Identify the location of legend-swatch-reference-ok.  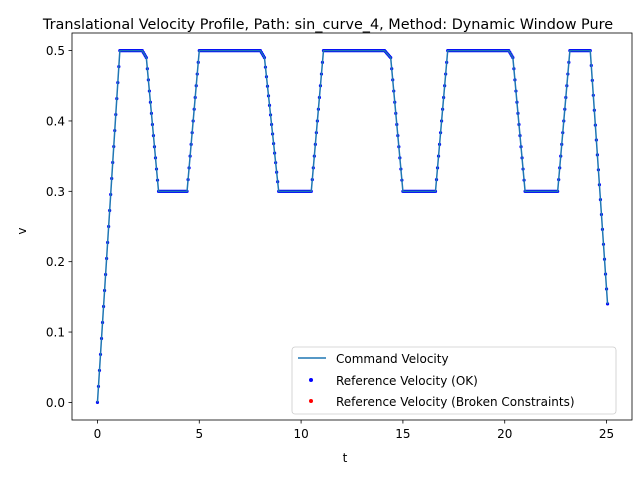
(311, 380).